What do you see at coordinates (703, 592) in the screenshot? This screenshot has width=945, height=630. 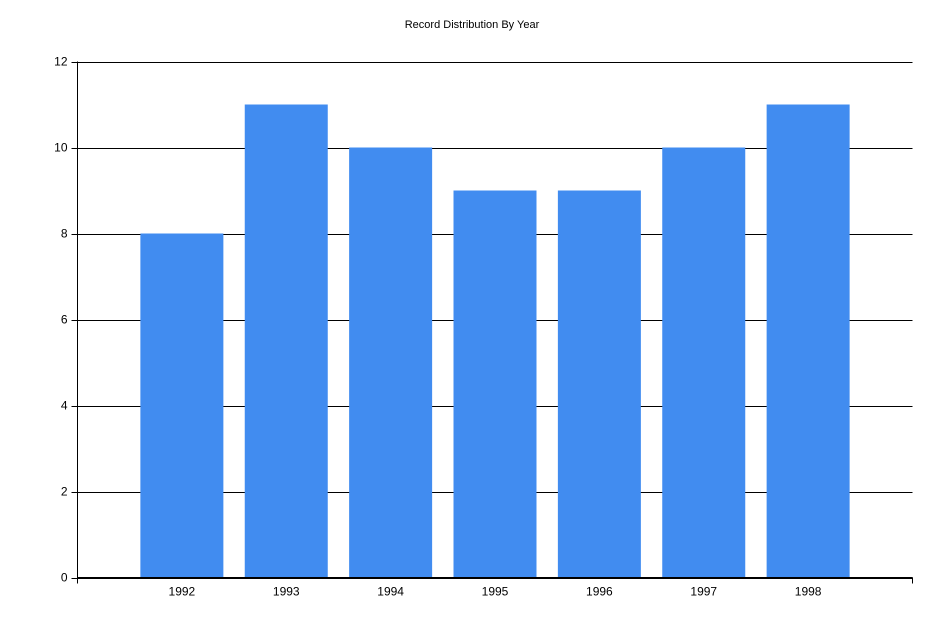 I see `x-tick-label: 1997` at bounding box center [703, 592].